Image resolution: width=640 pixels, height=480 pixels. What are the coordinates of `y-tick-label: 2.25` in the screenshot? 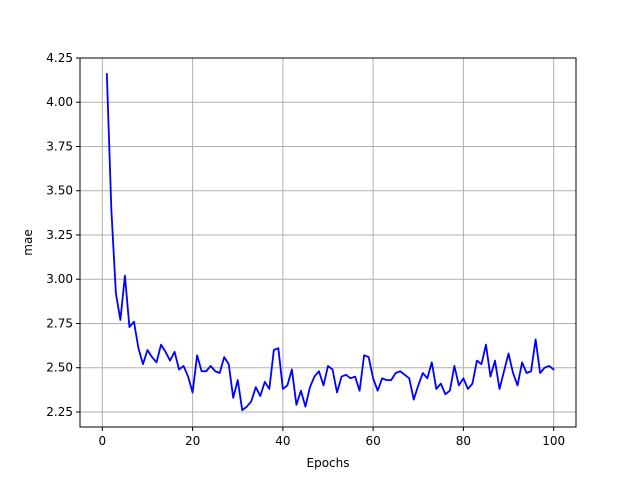 It's located at (59, 412).